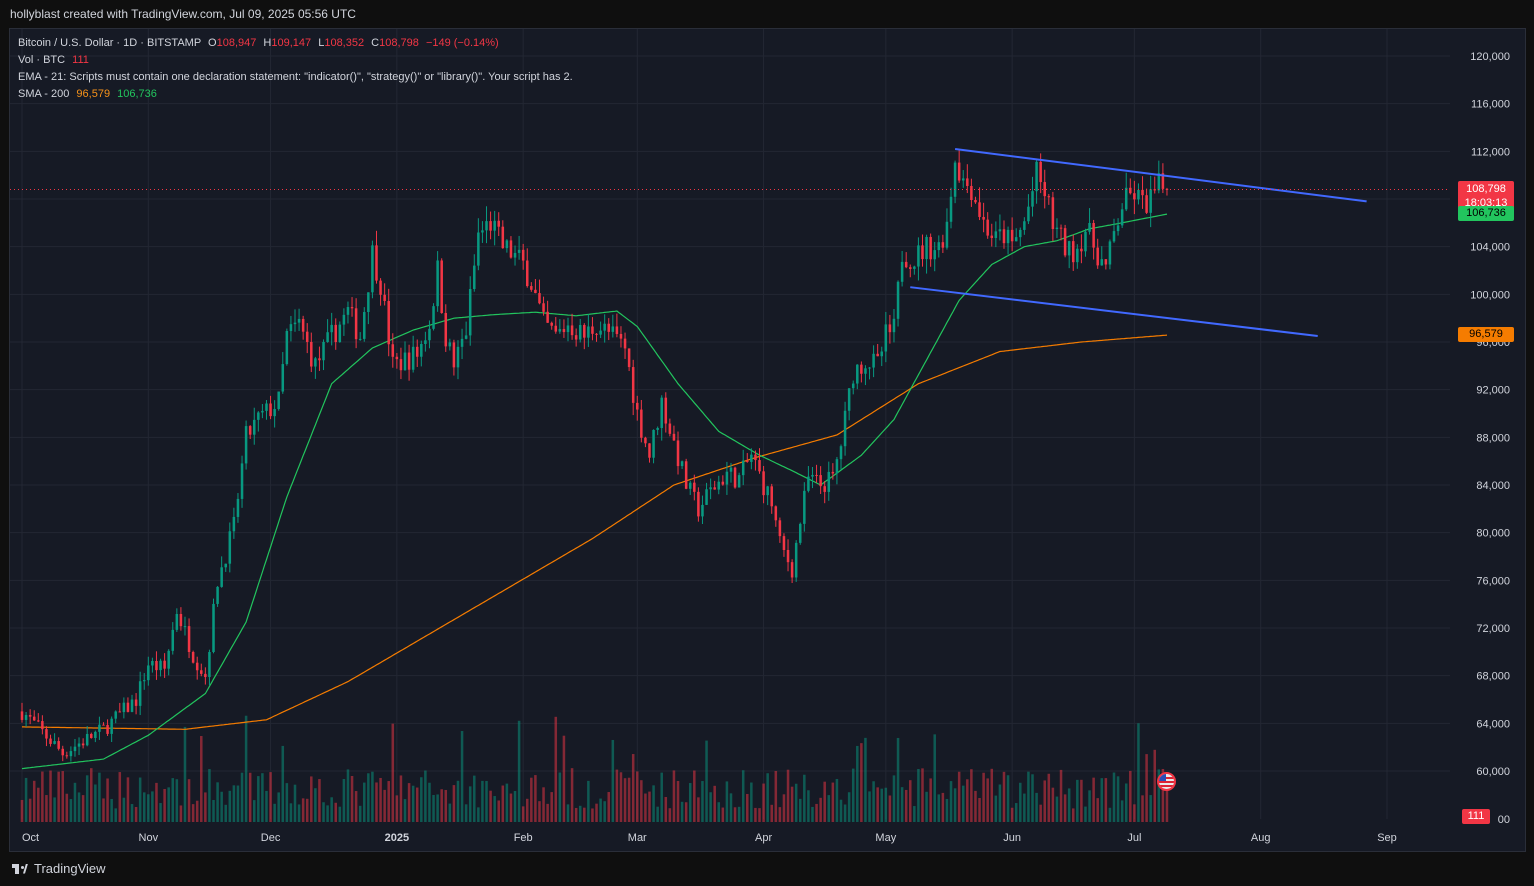  What do you see at coordinates (30, 838) in the screenshot?
I see `time-axis-label: Oct` at bounding box center [30, 838].